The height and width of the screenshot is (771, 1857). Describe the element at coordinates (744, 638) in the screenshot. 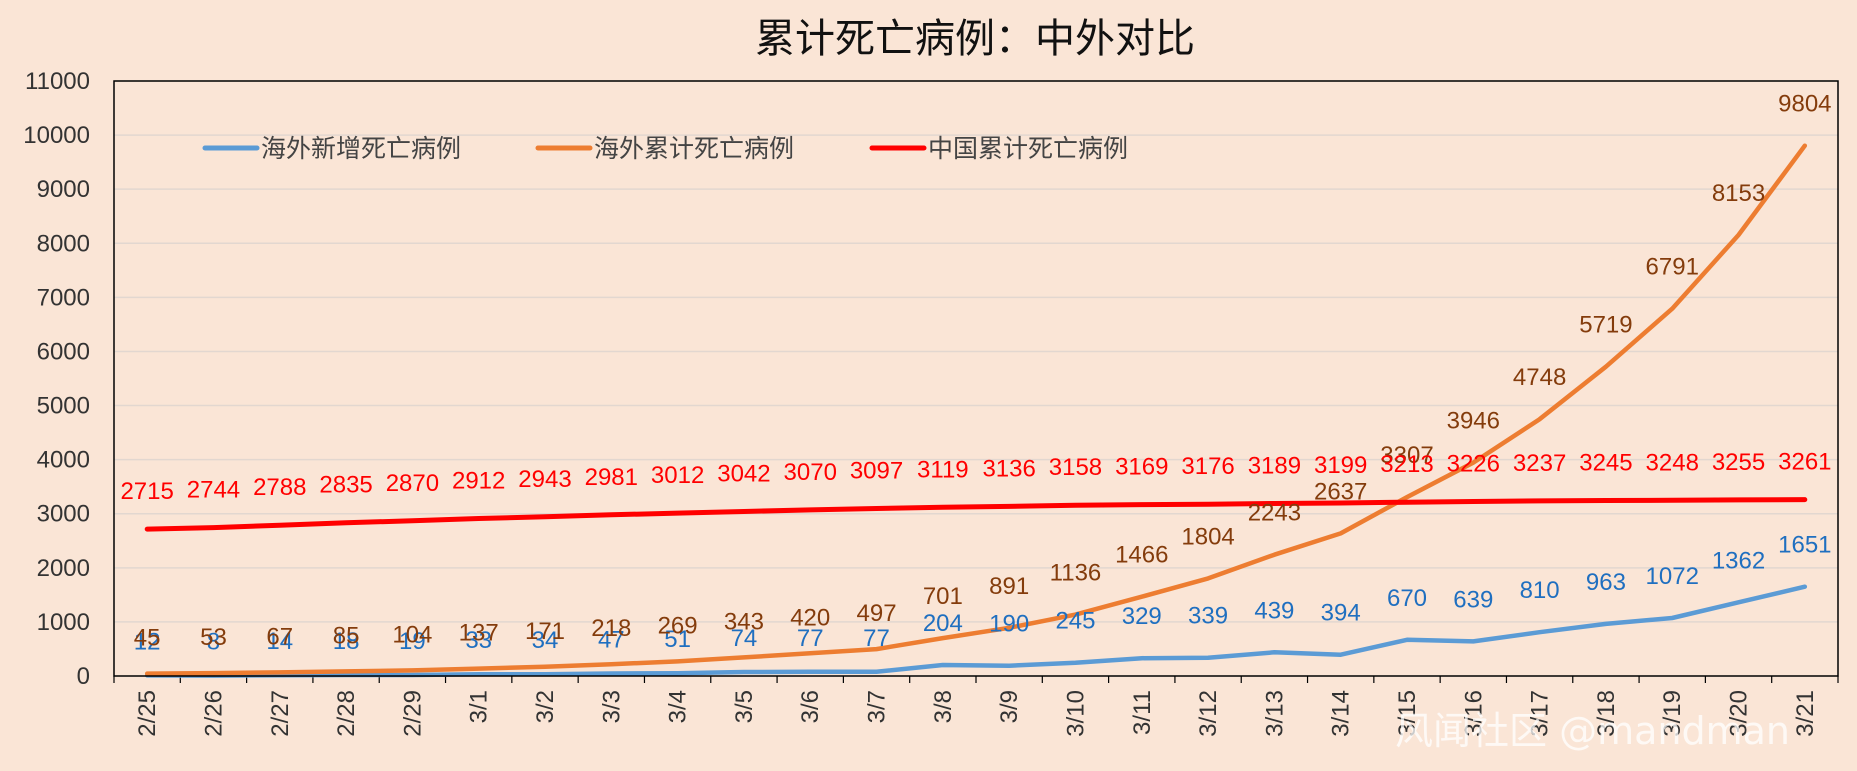

I see `data-label: 74` at that location.